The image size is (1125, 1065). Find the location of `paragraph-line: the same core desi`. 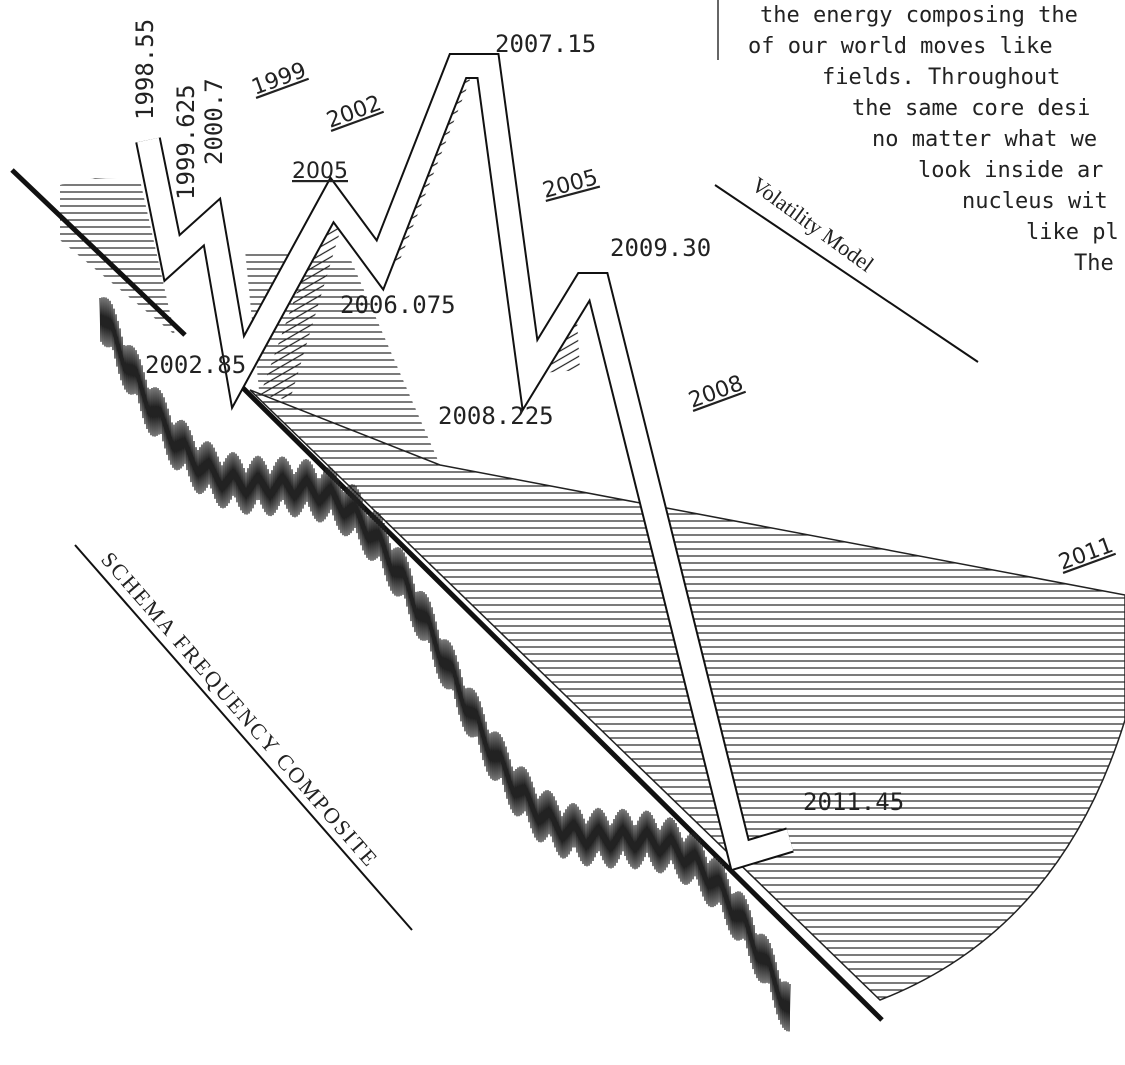

paragraph-line: the same core desi is located at coordinates (971, 108).